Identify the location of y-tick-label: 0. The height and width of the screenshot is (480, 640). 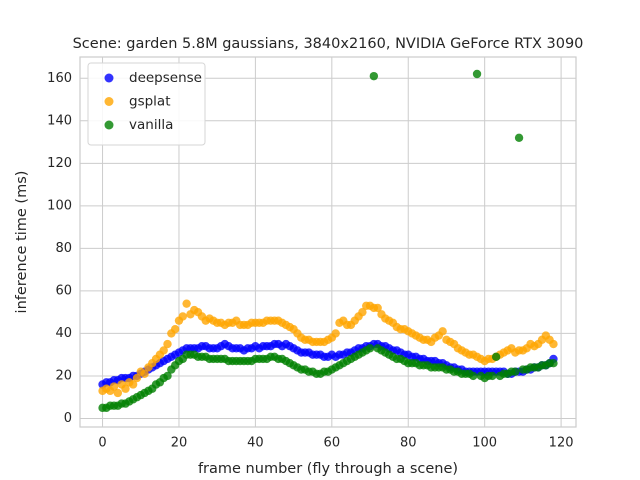
(68, 418).